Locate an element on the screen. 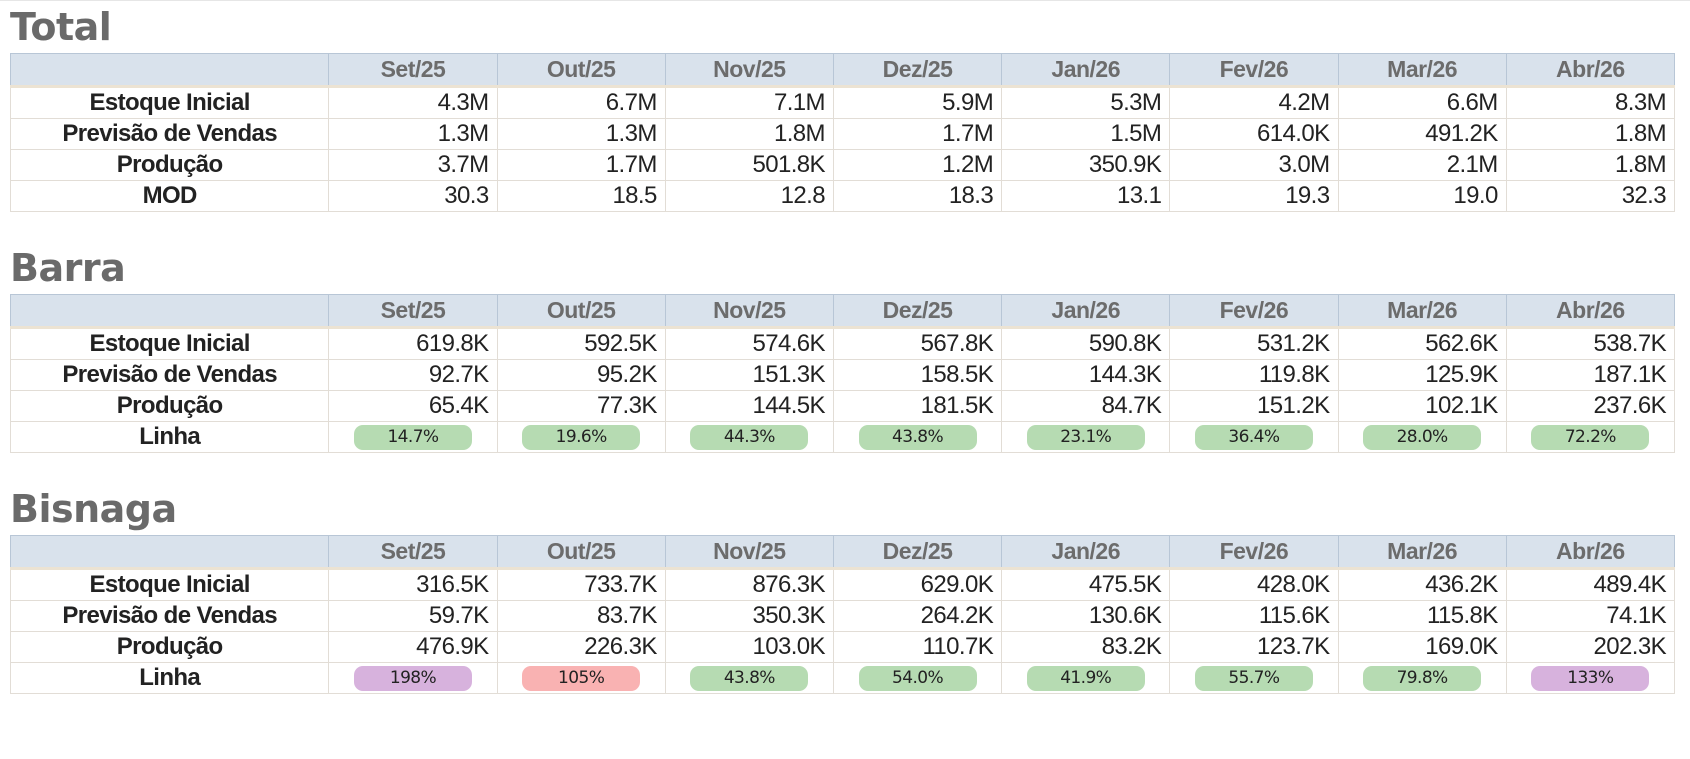 The width and height of the screenshot is (1690, 759). row-label: Previsão de Vendas is located at coordinates (169, 134).